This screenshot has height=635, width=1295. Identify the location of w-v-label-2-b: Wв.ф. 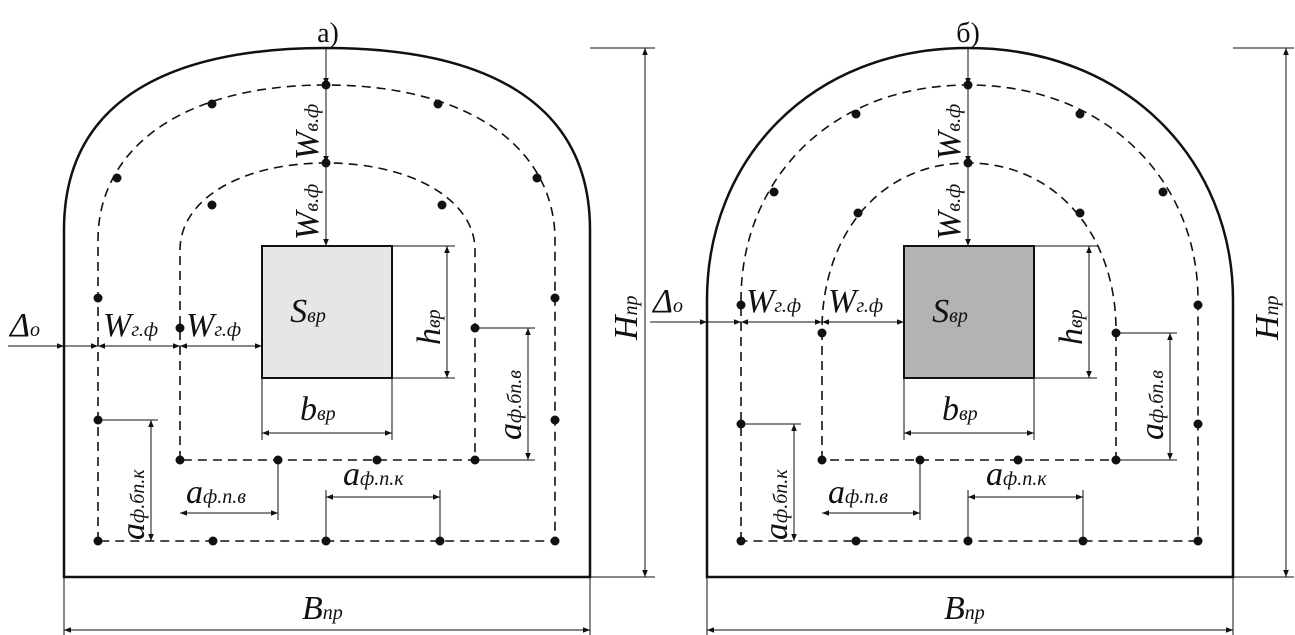
(949, 212).